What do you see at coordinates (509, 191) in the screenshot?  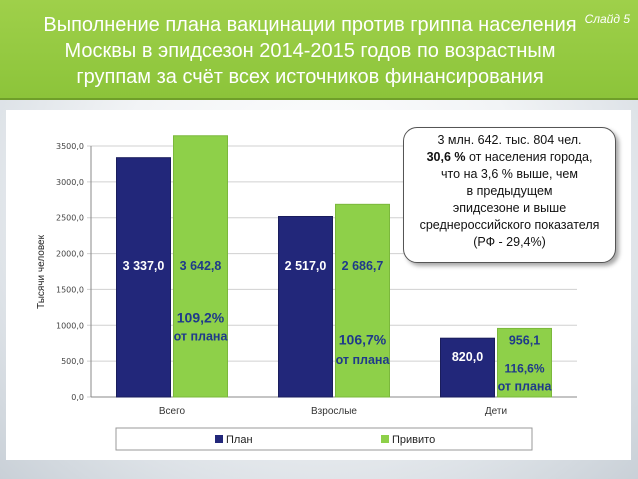 I see `callout-line-4: в предыдущем` at bounding box center [509, 191].